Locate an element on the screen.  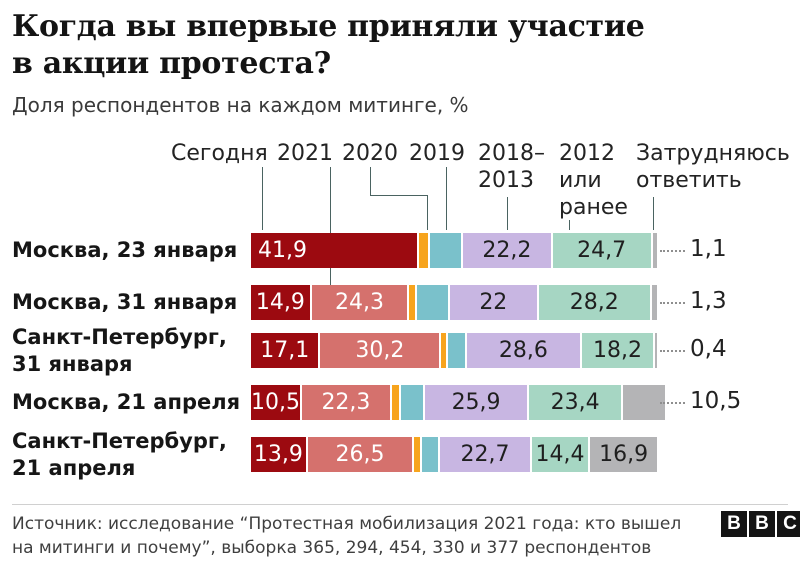
external-value-label: 1,1 is located at coordinates (708, 249).